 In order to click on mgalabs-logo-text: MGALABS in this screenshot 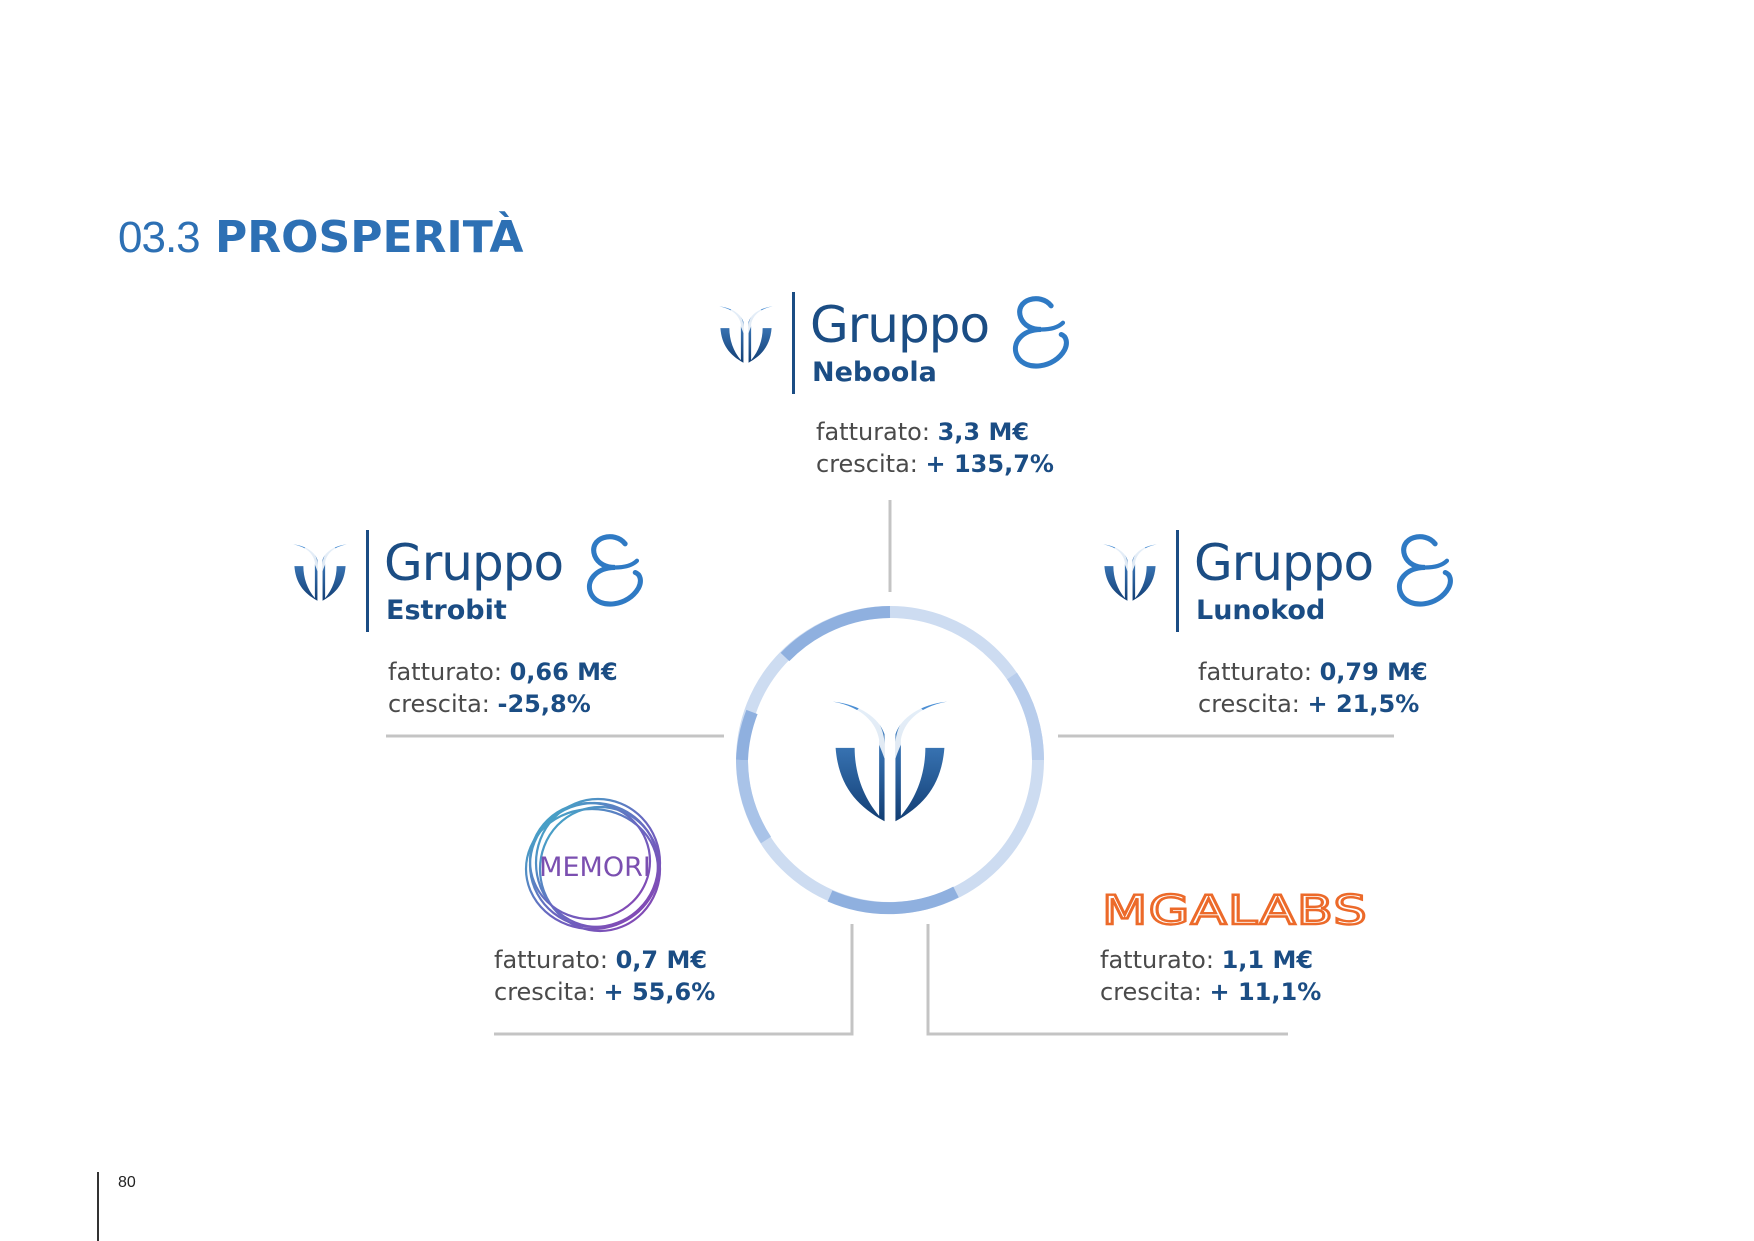, I will do `click(1235, 910)`.